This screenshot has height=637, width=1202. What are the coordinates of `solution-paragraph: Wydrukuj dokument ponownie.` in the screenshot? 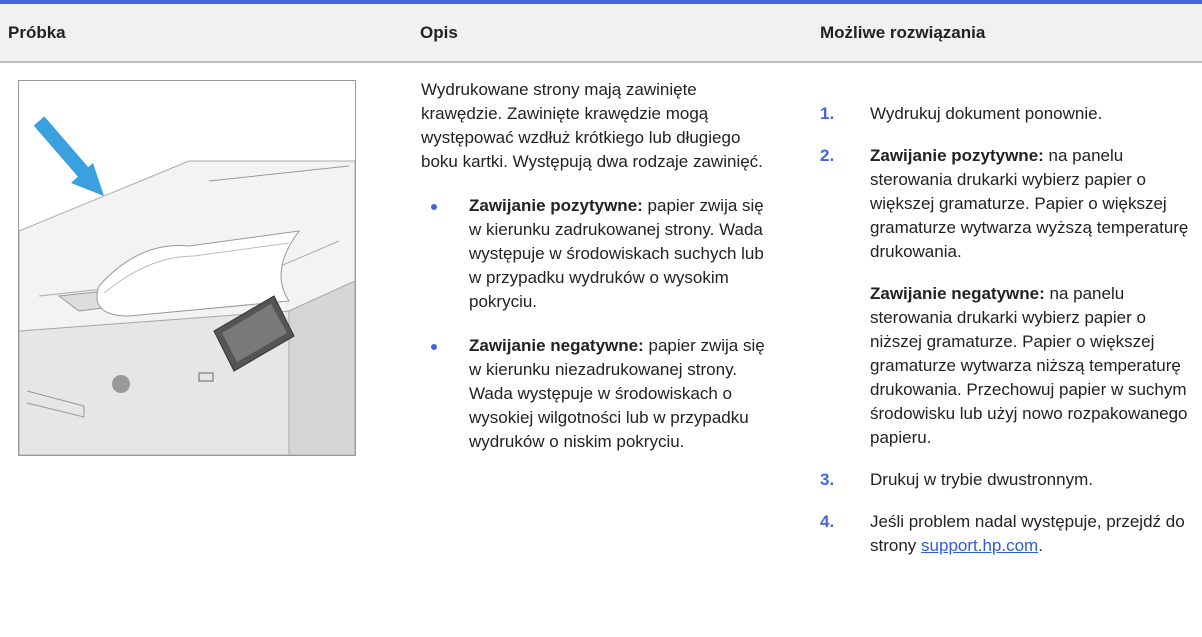 It's located at (1035, 114).